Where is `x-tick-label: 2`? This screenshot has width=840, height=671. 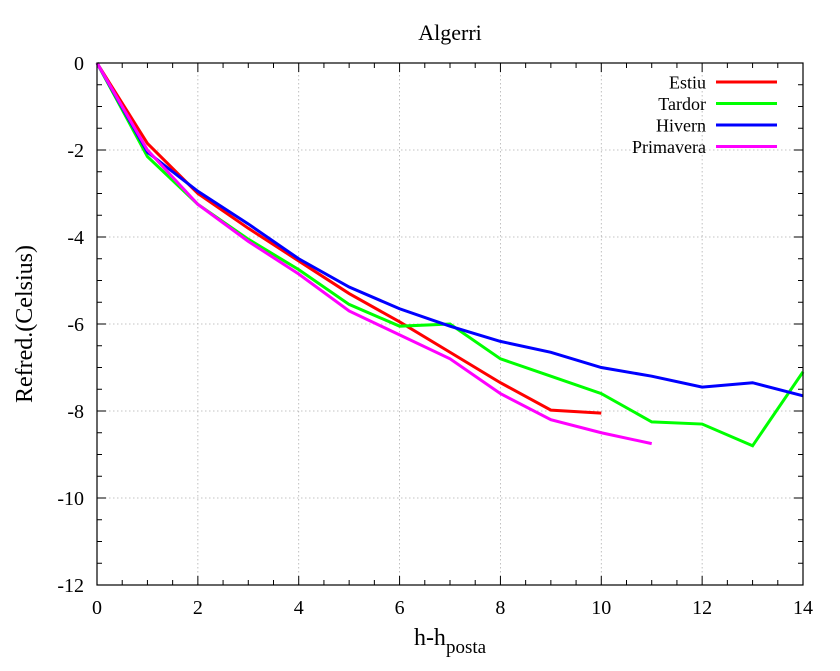 x-tick-label: 2 is located at coordinates (198, 608).